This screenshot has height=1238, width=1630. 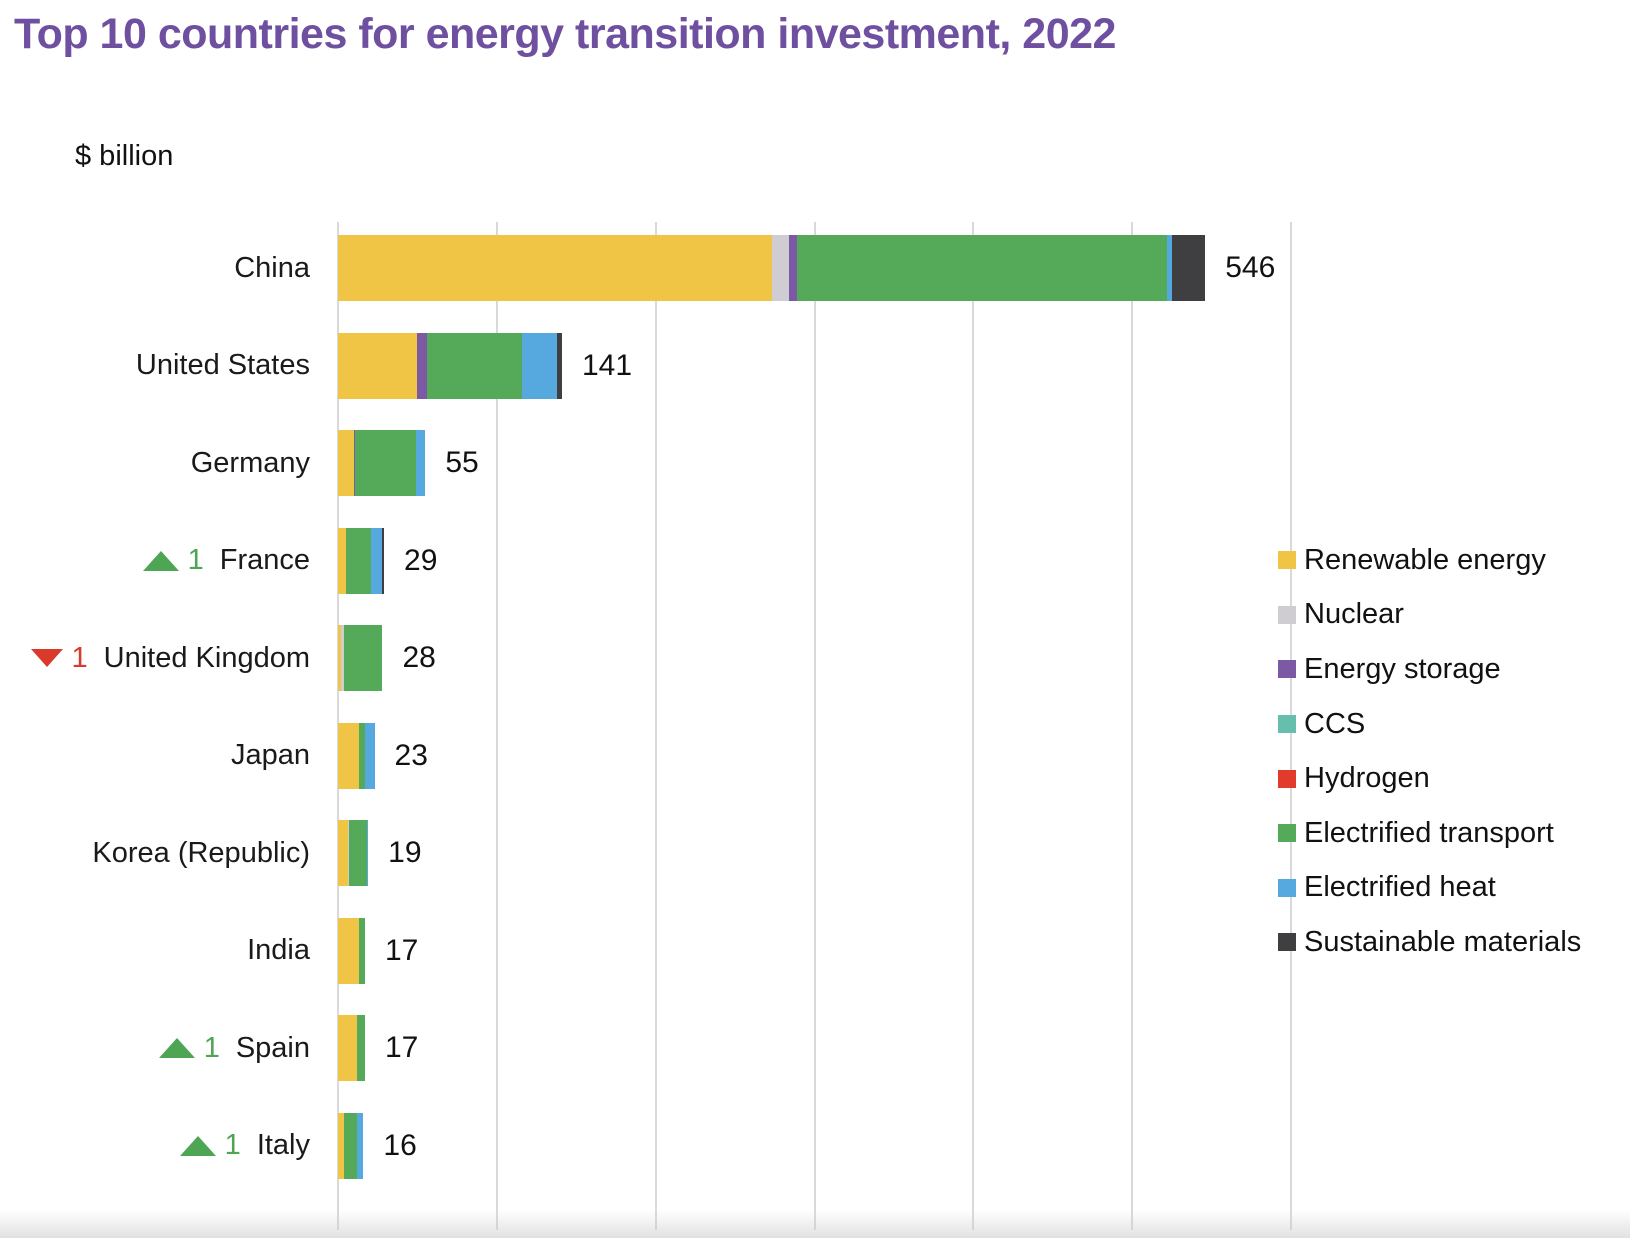 I want to click on bar-row: Korea (Republic) 19, so click(x=815, y=853).